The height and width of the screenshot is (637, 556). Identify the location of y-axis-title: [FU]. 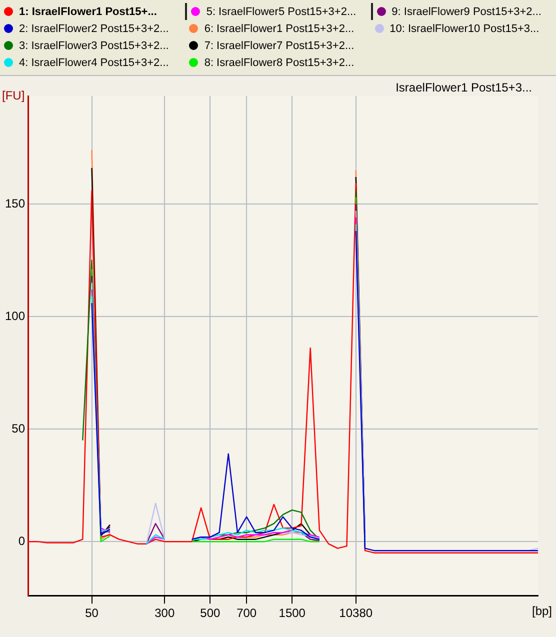
(13, 95).